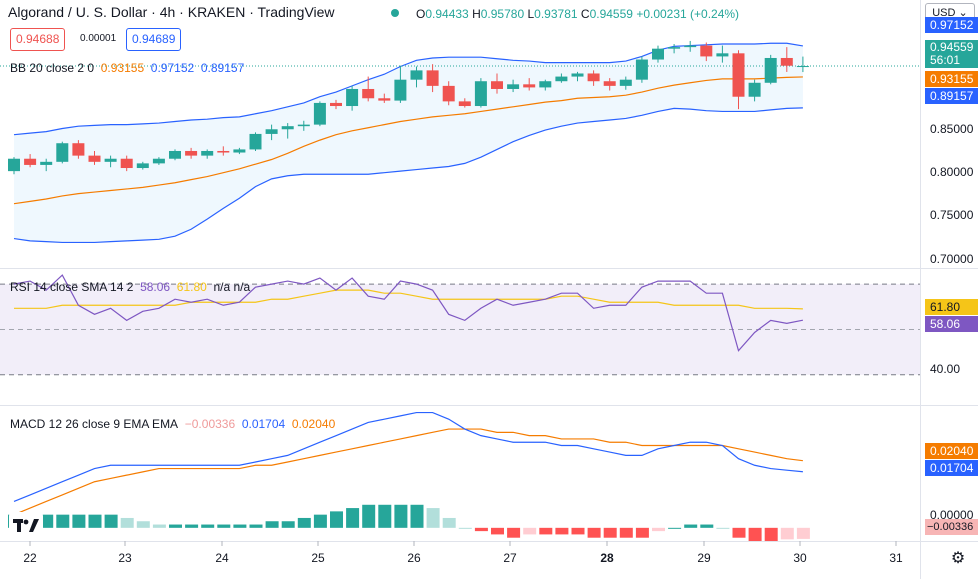 The height and width of the screenshot is (579, 978). Describe the element at coordinates (585, 14) in the screenshot. I see `close-label: C` at that location.